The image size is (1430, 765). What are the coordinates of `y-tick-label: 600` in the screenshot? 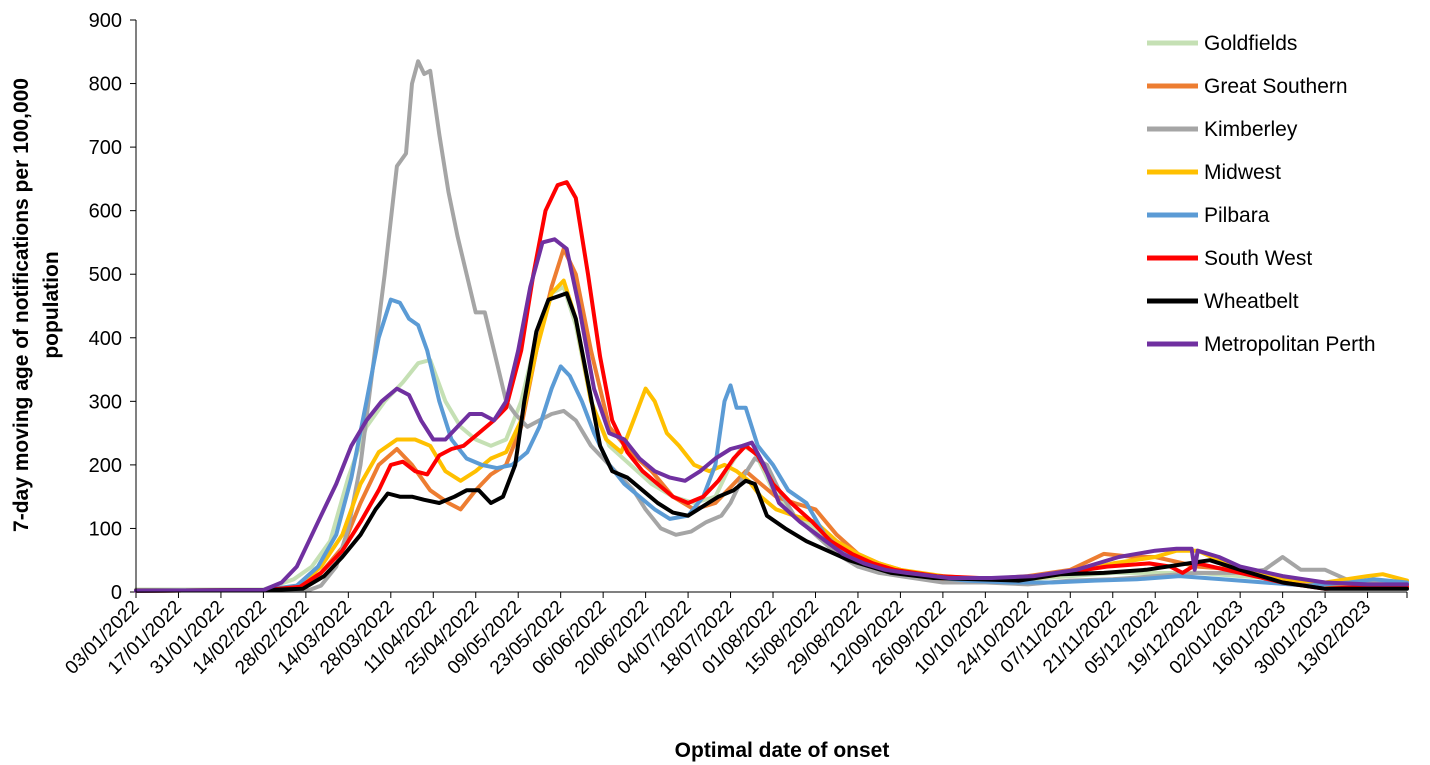 It's located at (105, 212).